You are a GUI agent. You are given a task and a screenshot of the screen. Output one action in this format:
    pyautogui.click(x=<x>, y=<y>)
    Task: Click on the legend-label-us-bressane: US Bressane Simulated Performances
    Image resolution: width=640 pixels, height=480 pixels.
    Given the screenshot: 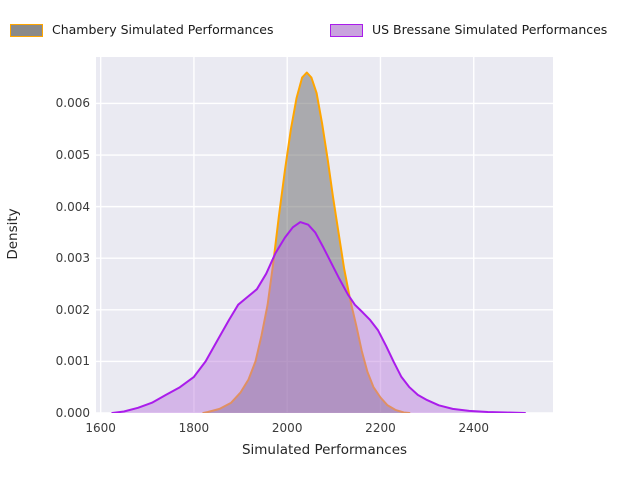 What is the action you would take?
    pyautogui.click(x=490, y=29)
    